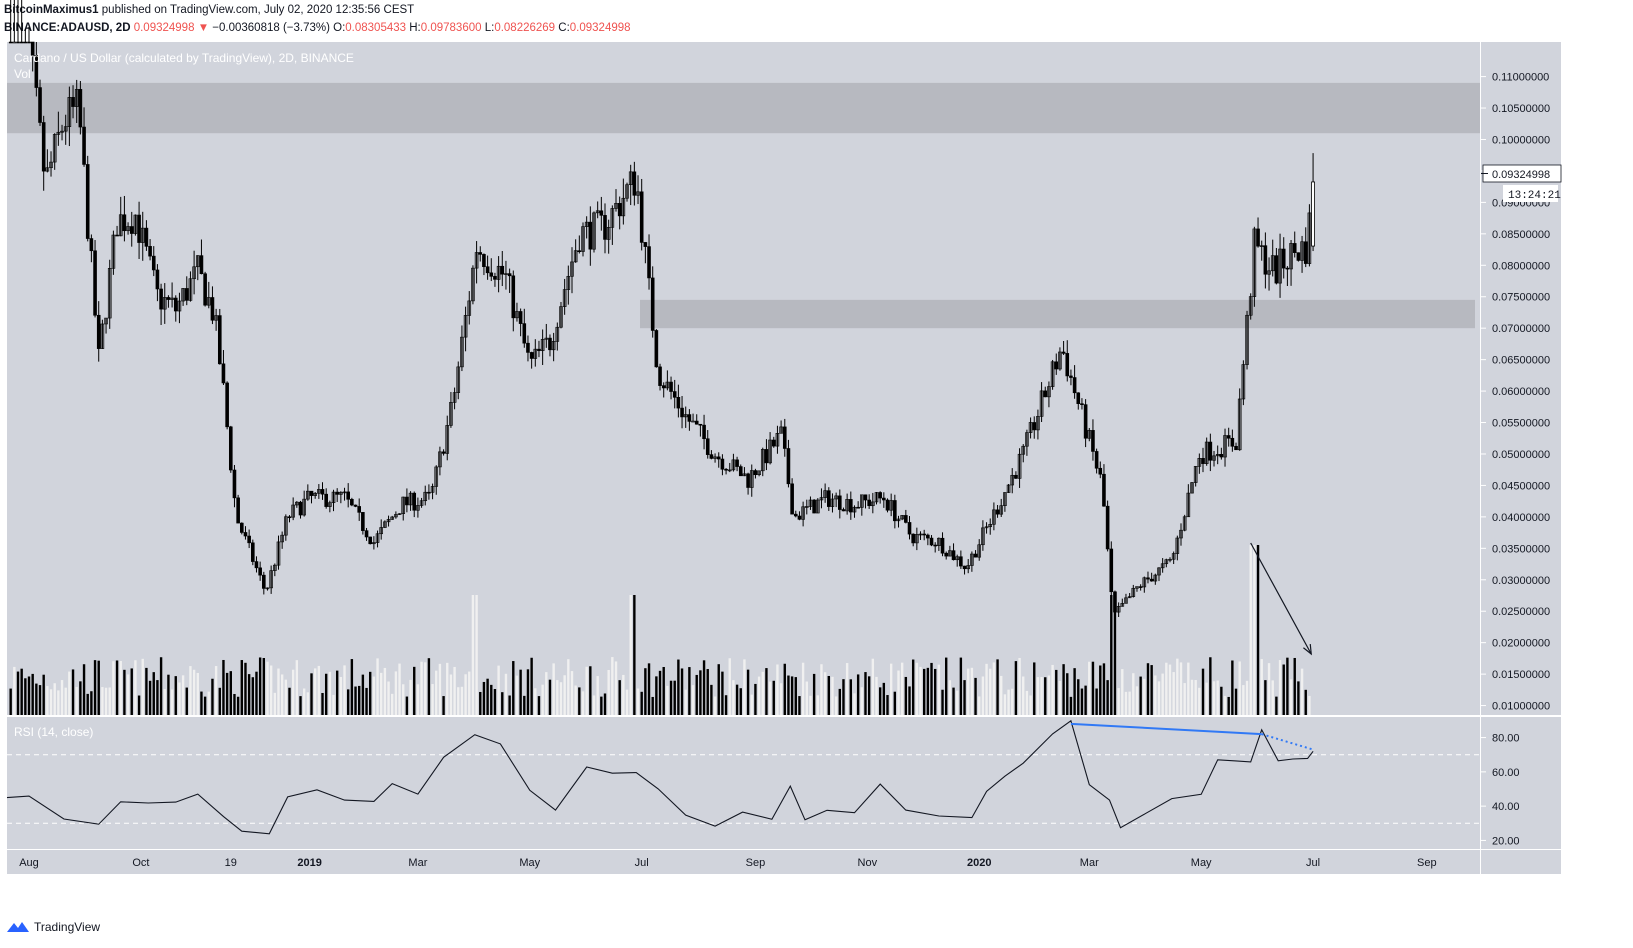 The image size is (1633, 948). Describe the element at coordinates (642, 863) in the screenshot. I see `time-tick-label: Jul` at that location.